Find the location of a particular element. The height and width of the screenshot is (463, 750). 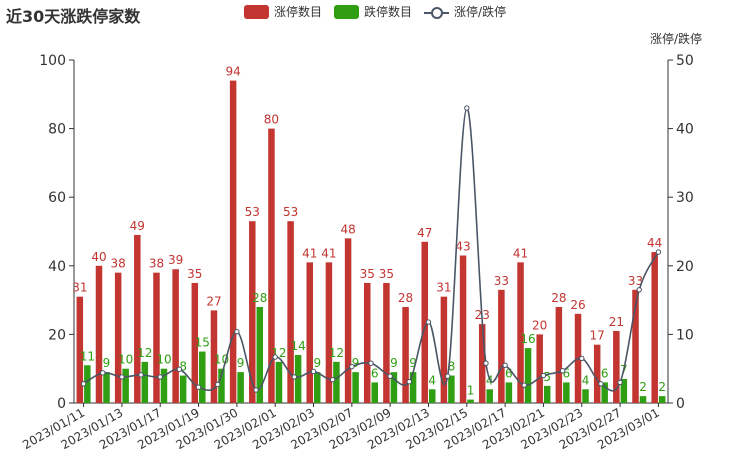

bar-up-label: 49 is located at coordinates (137, 226).